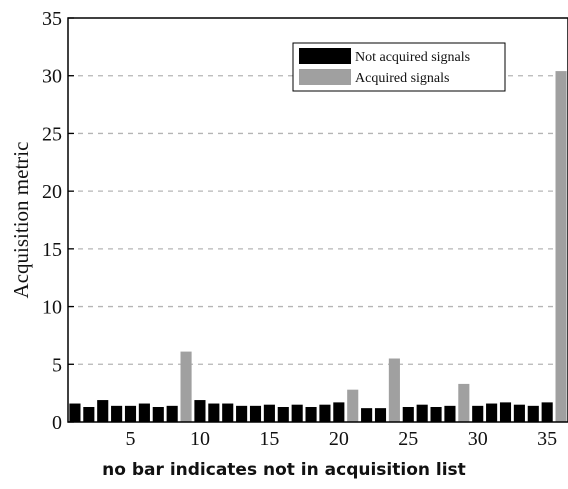  Describe the element at coordinates (412, 57) in the screenshot. I see `legend-label-not-acquired: Not acquired signals` at that location.